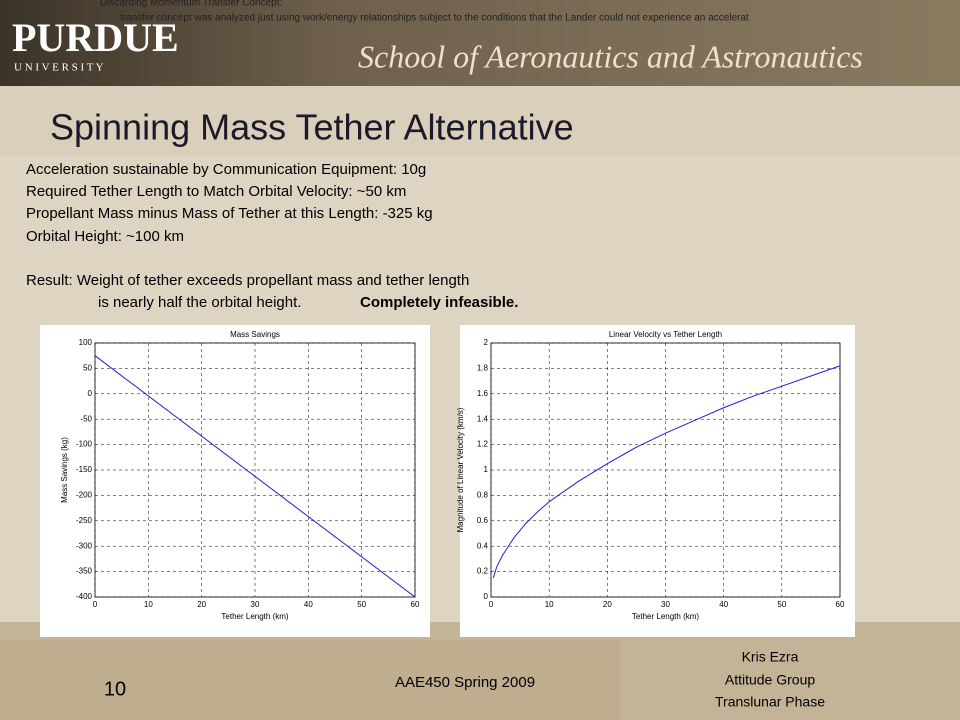 Image resolution: width=960 pixels, height=720 pixels. Describe the element at coordinates (84, 444) in the screenshot. I see `y-tick-label: -100` at that location.